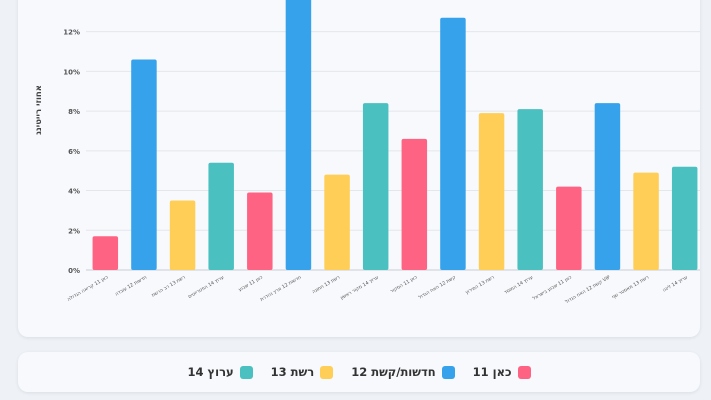 The height and width of the screenshot is (400, 711). What do you see at coordinates (479, 285) in the screenshot?
I see `x-tick-label: רשת 13 המירוץ` at bounding box center [479, 285].